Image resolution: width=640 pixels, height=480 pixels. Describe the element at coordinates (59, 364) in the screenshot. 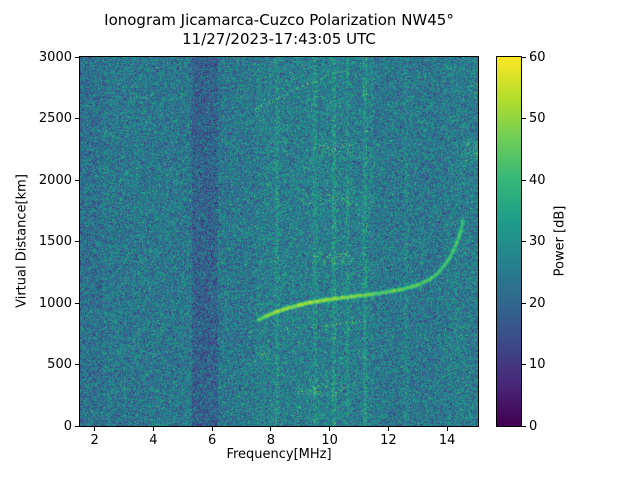

I see `y-tick-label: 500` at that location.